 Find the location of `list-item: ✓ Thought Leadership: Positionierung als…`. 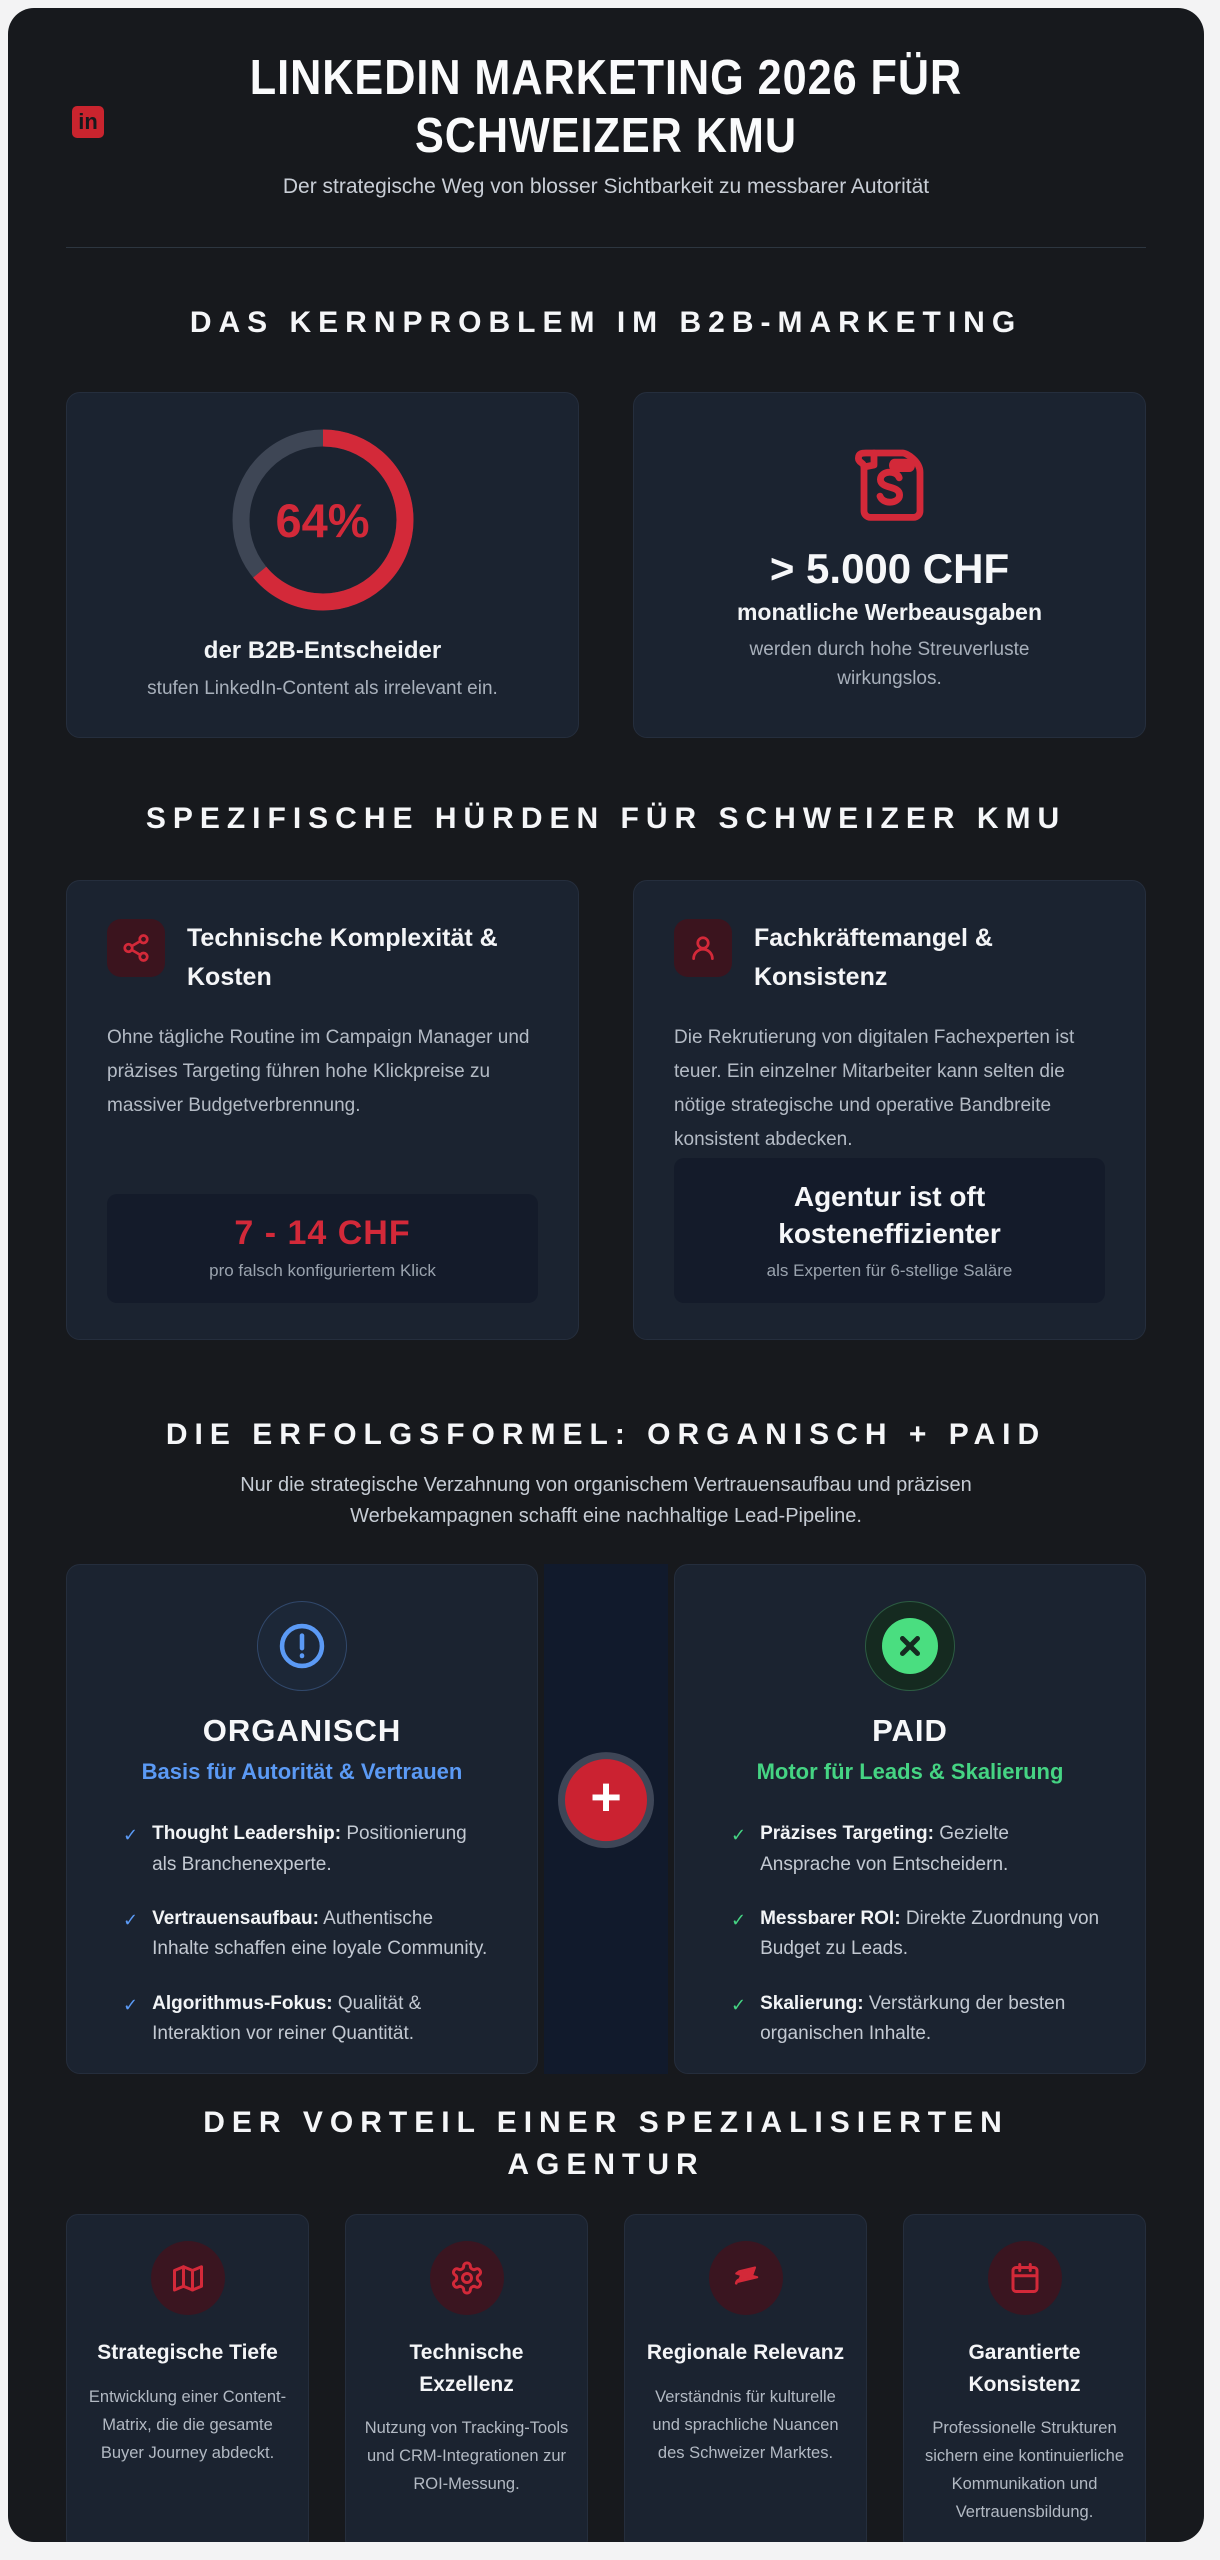

list-item: ✓ Thought Leadership: Positionierung als… is located at coordinates (308, 1849).